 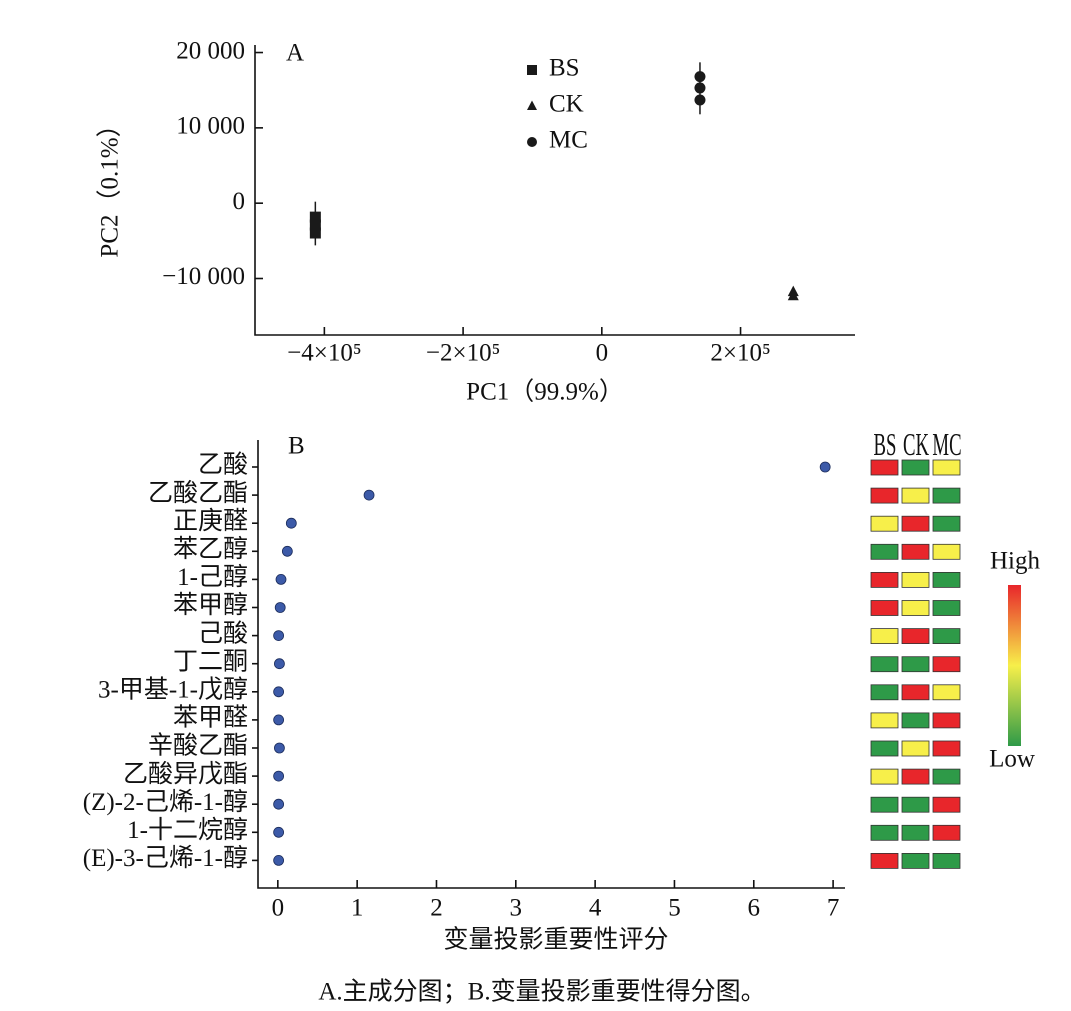 I want to click on heatmap-column-label: BS, so click(x=885, y=444).